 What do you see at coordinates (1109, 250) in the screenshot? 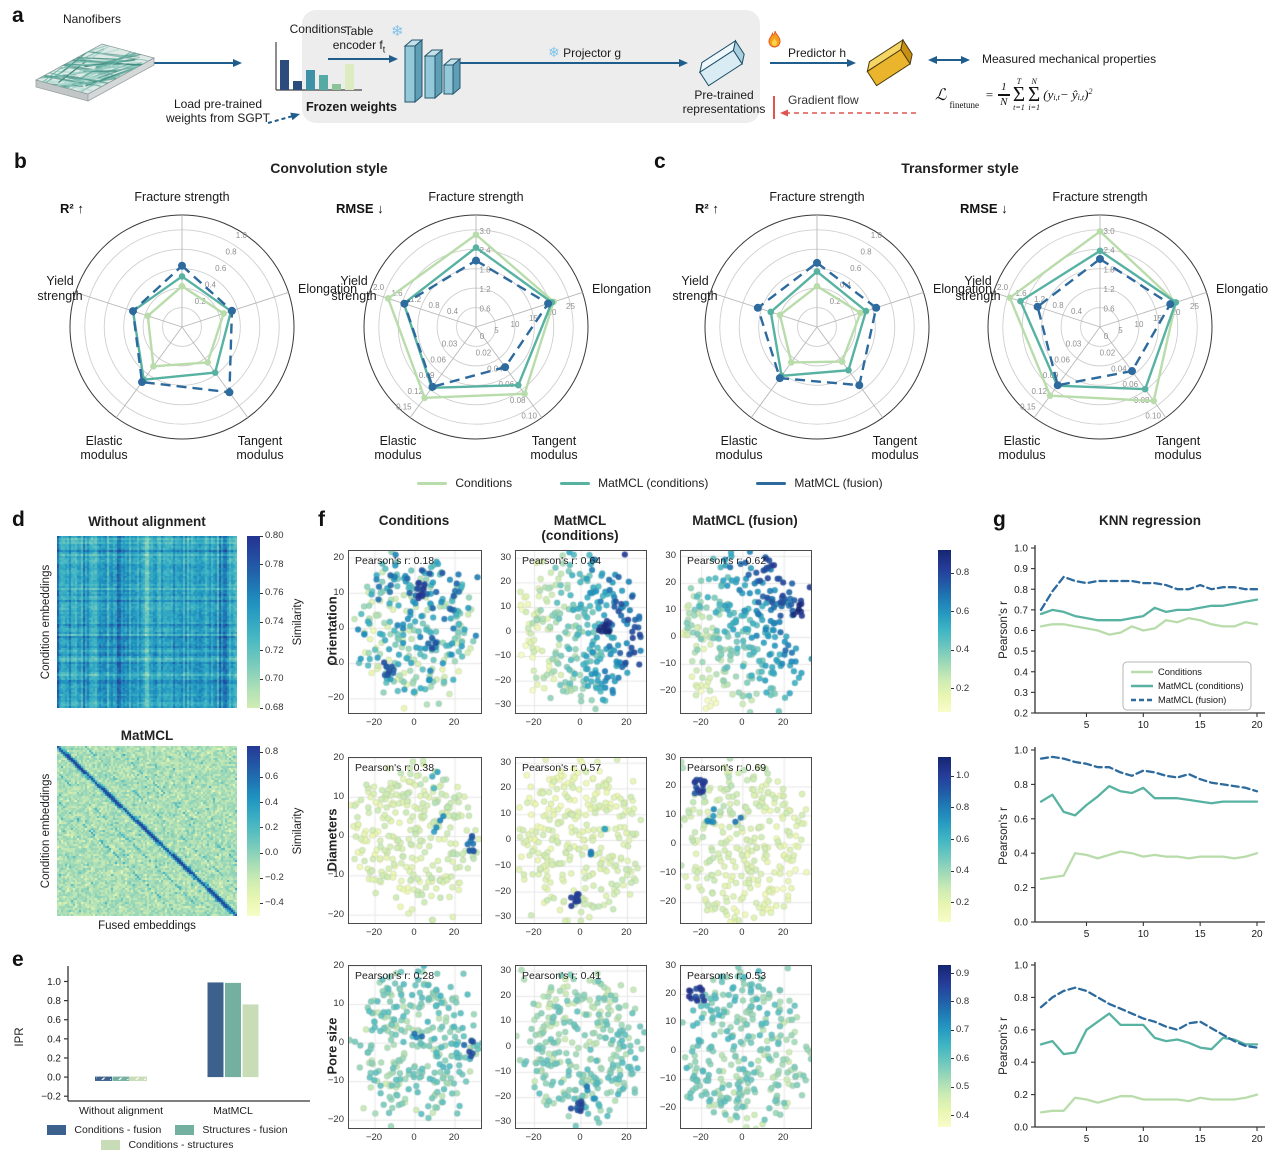
I see `chart-text: 2.4` at bounding box center [1109, 250].